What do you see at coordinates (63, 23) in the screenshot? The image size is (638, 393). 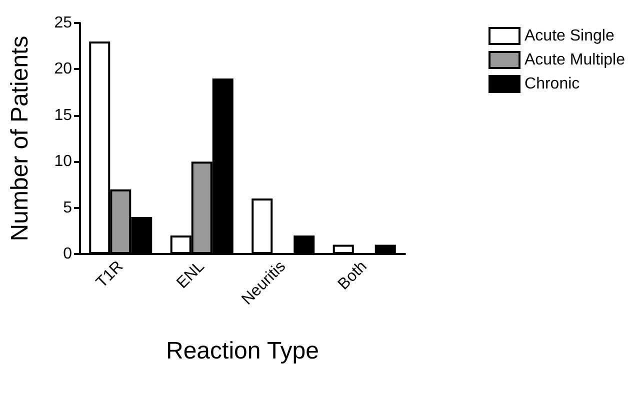 I see `y-tick-label: 25` at bounding box center [63, 23].